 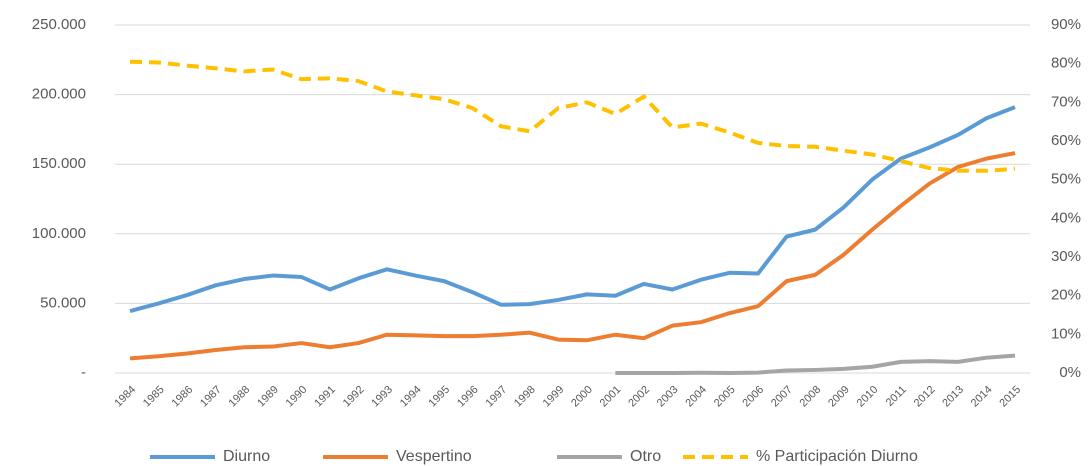 What do you see at coordinates (154, 397) in the screenshot?
I see `x-tick-label: 1985` at bounding box center [154, 397].